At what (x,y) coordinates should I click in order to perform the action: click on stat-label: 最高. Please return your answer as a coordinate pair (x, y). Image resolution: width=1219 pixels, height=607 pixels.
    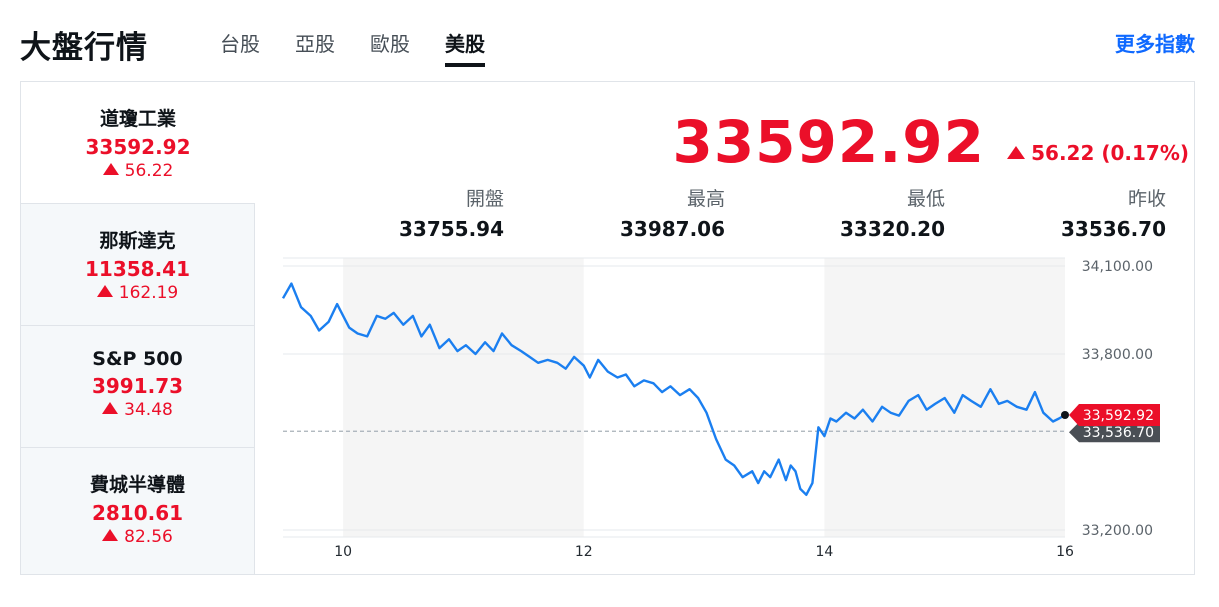
    Looking at the image, I should click on (705, 199).